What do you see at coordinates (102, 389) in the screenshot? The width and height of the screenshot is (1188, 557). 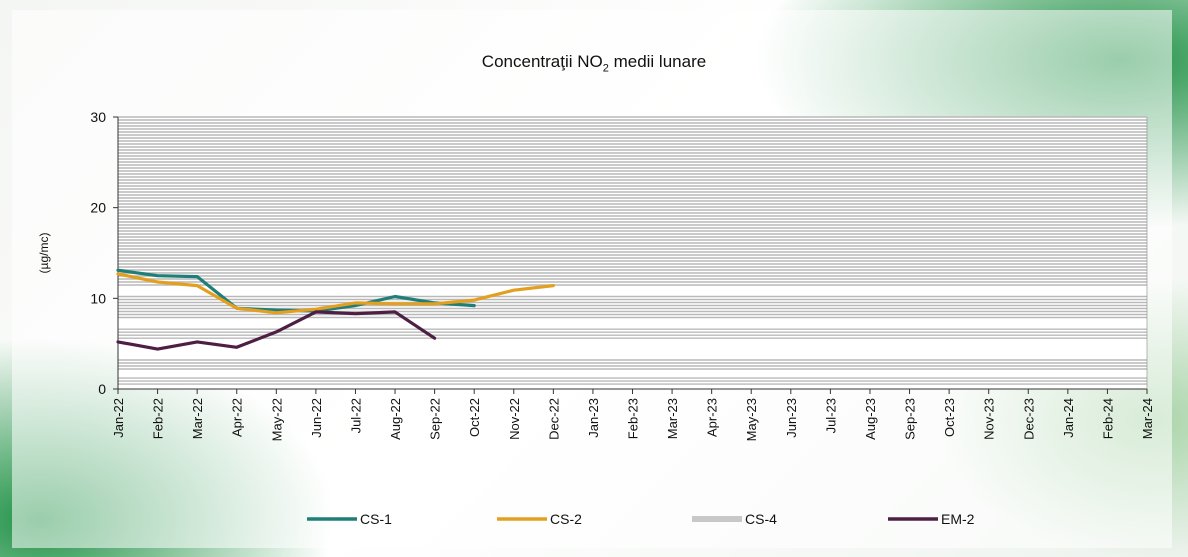 I see `y-tick-label: 0` at bounding box center [102, 389].